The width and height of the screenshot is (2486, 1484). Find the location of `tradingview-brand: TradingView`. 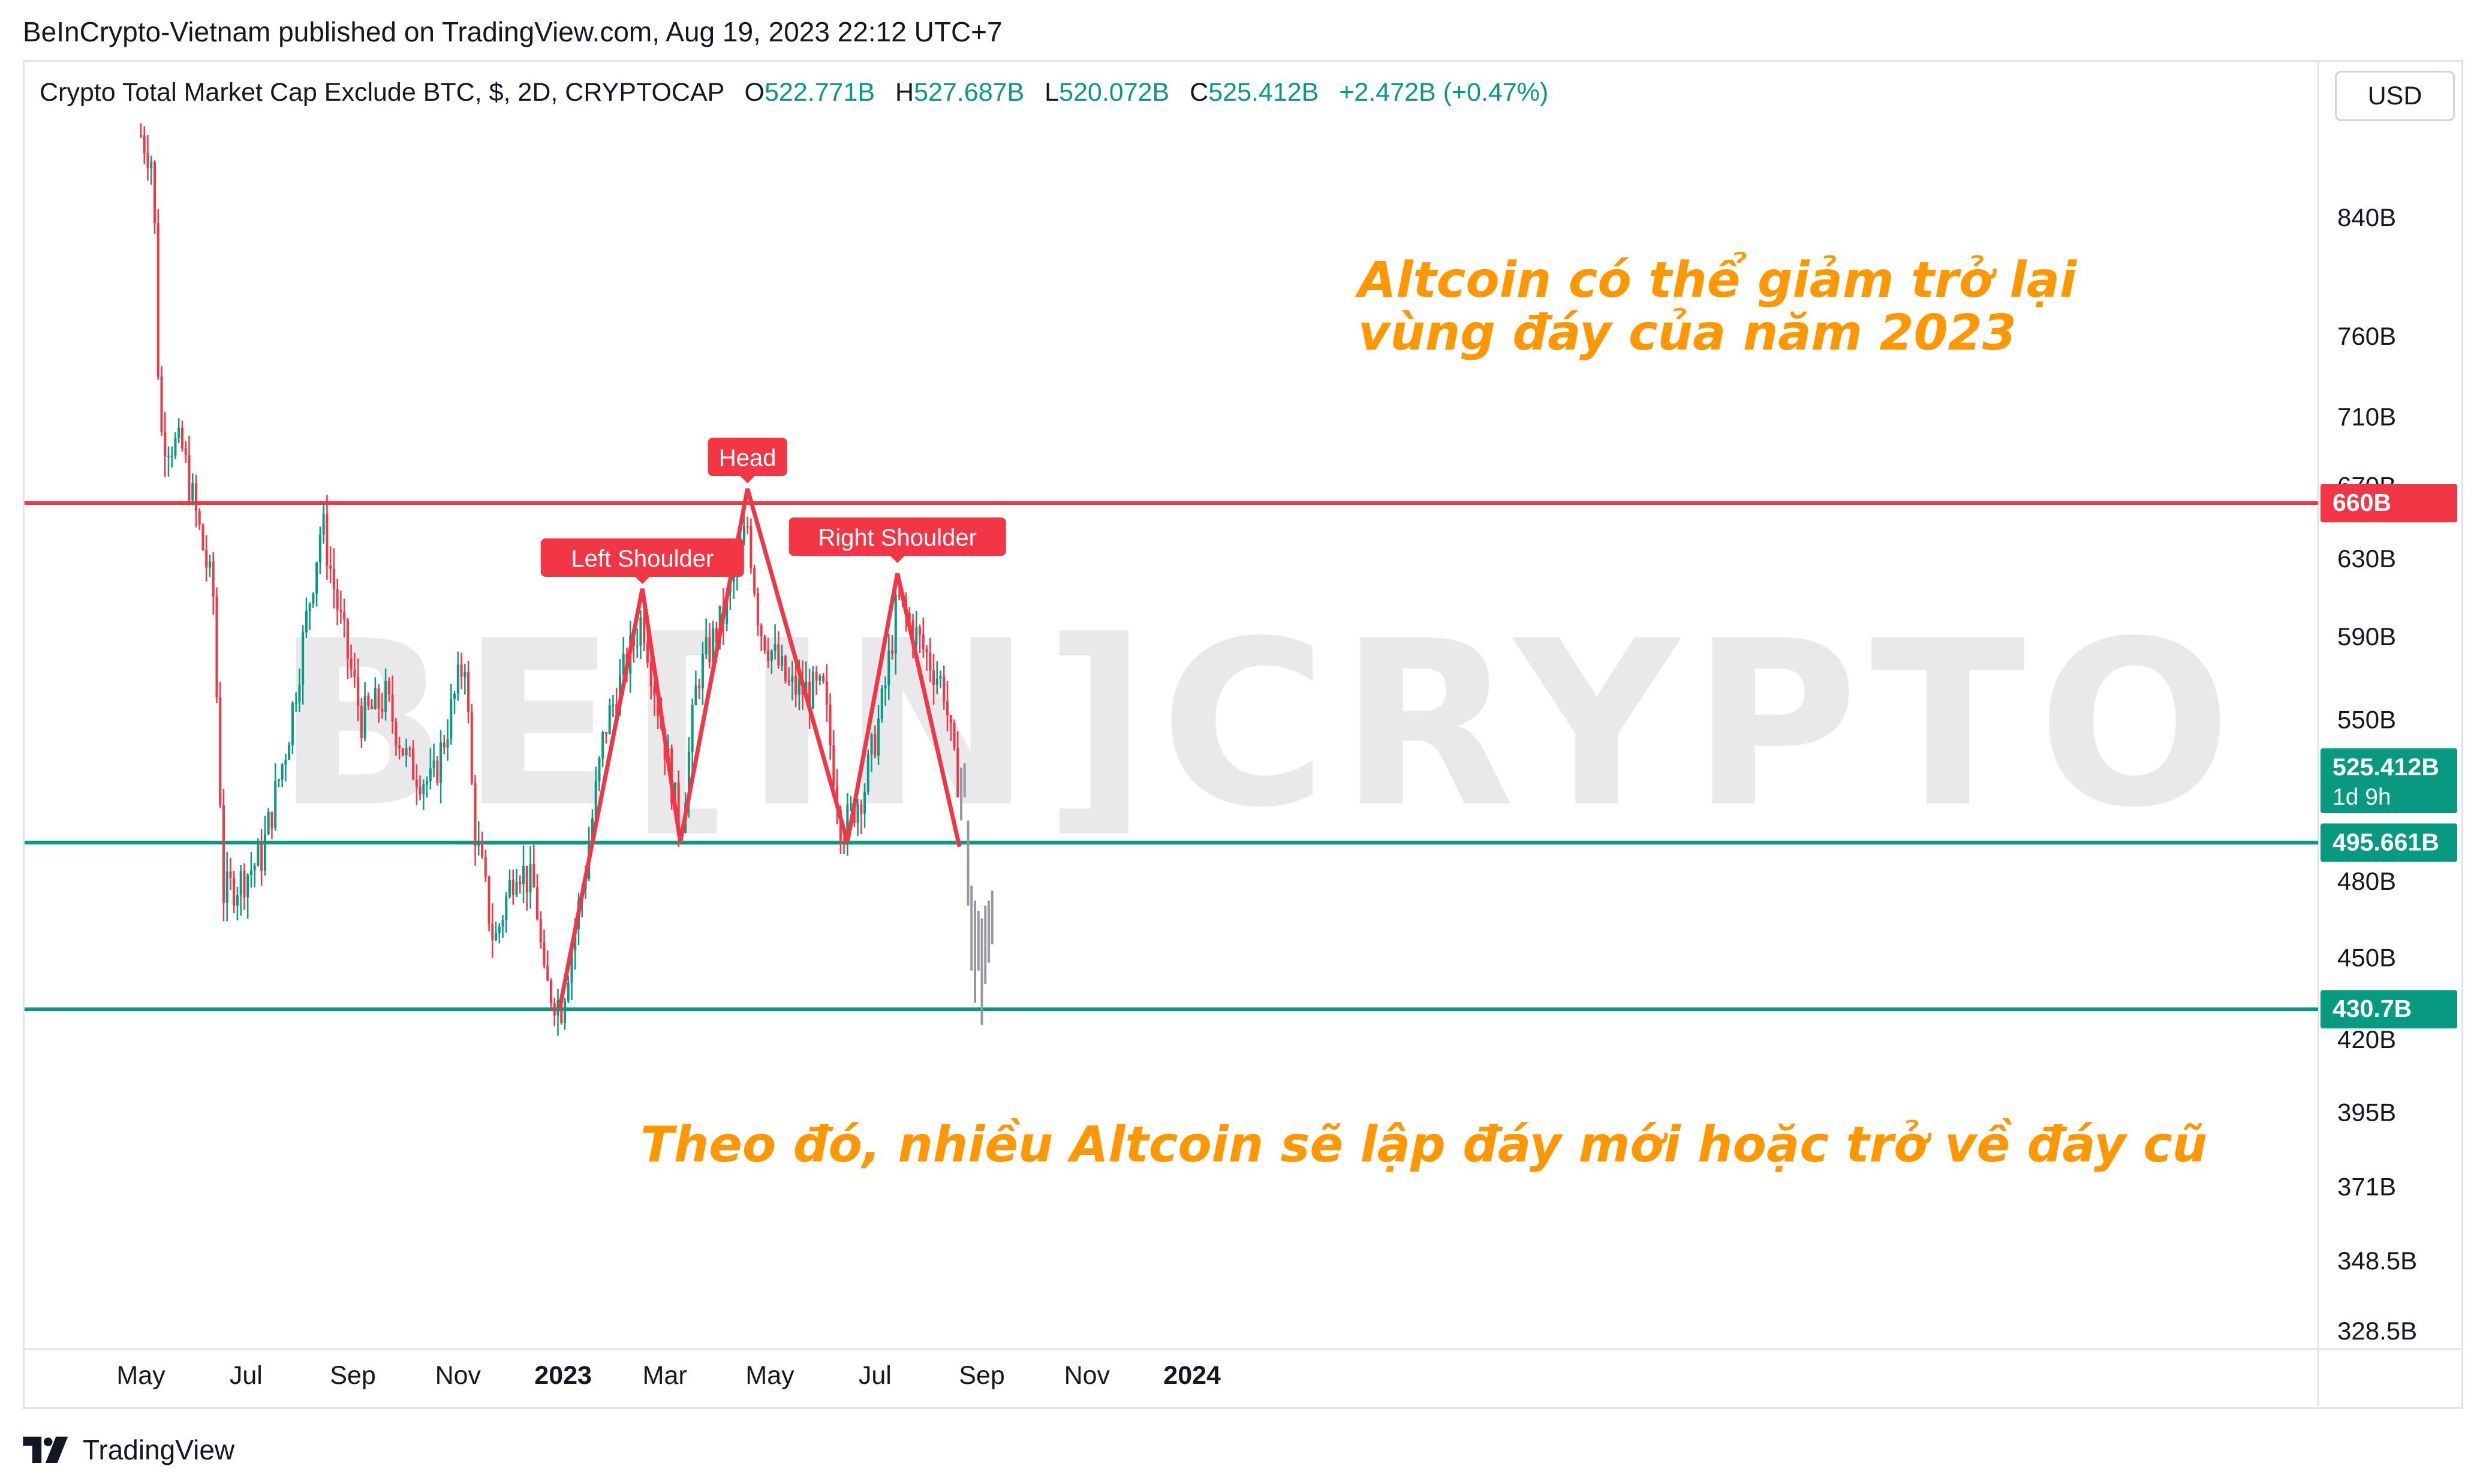

tradingview-brand: TradingView is located at coordinates (128, 1450).